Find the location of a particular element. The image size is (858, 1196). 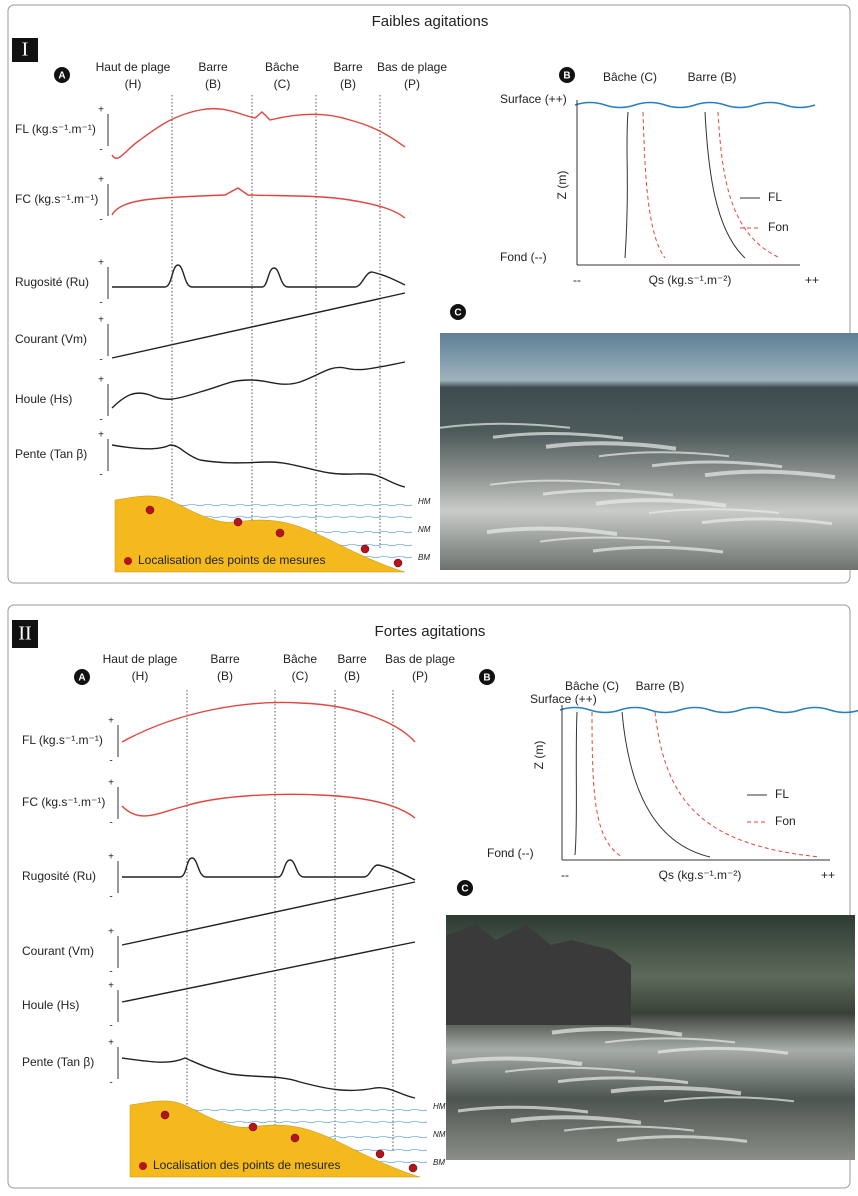

legend-text: FL is located at coordinates (782, 794).